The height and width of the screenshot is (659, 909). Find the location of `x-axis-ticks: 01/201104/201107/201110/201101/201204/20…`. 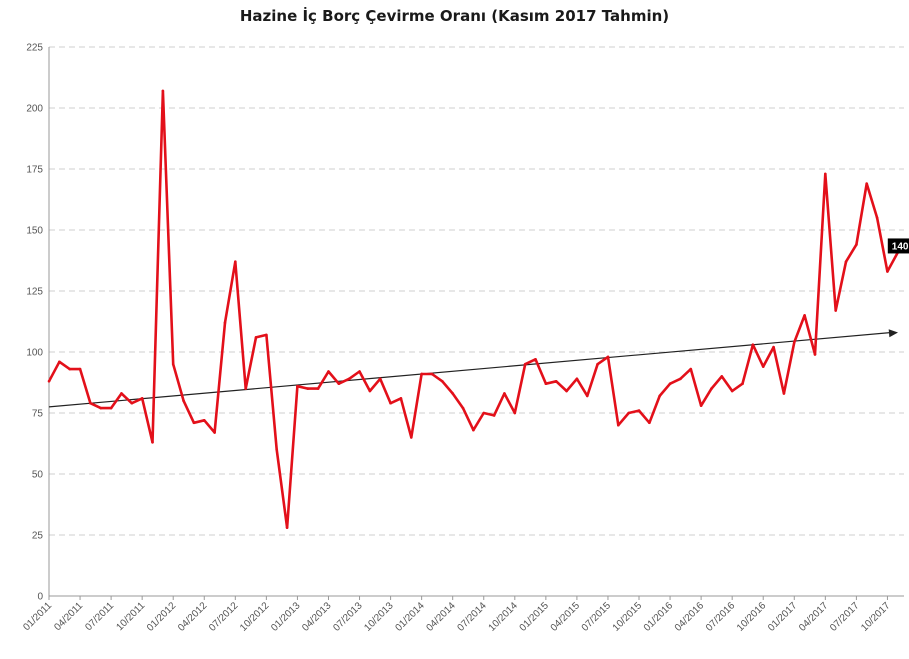

x-axis-ticks: 01/201104/201107/201110/201101/201204/20… is located at coordinates (457, 615).